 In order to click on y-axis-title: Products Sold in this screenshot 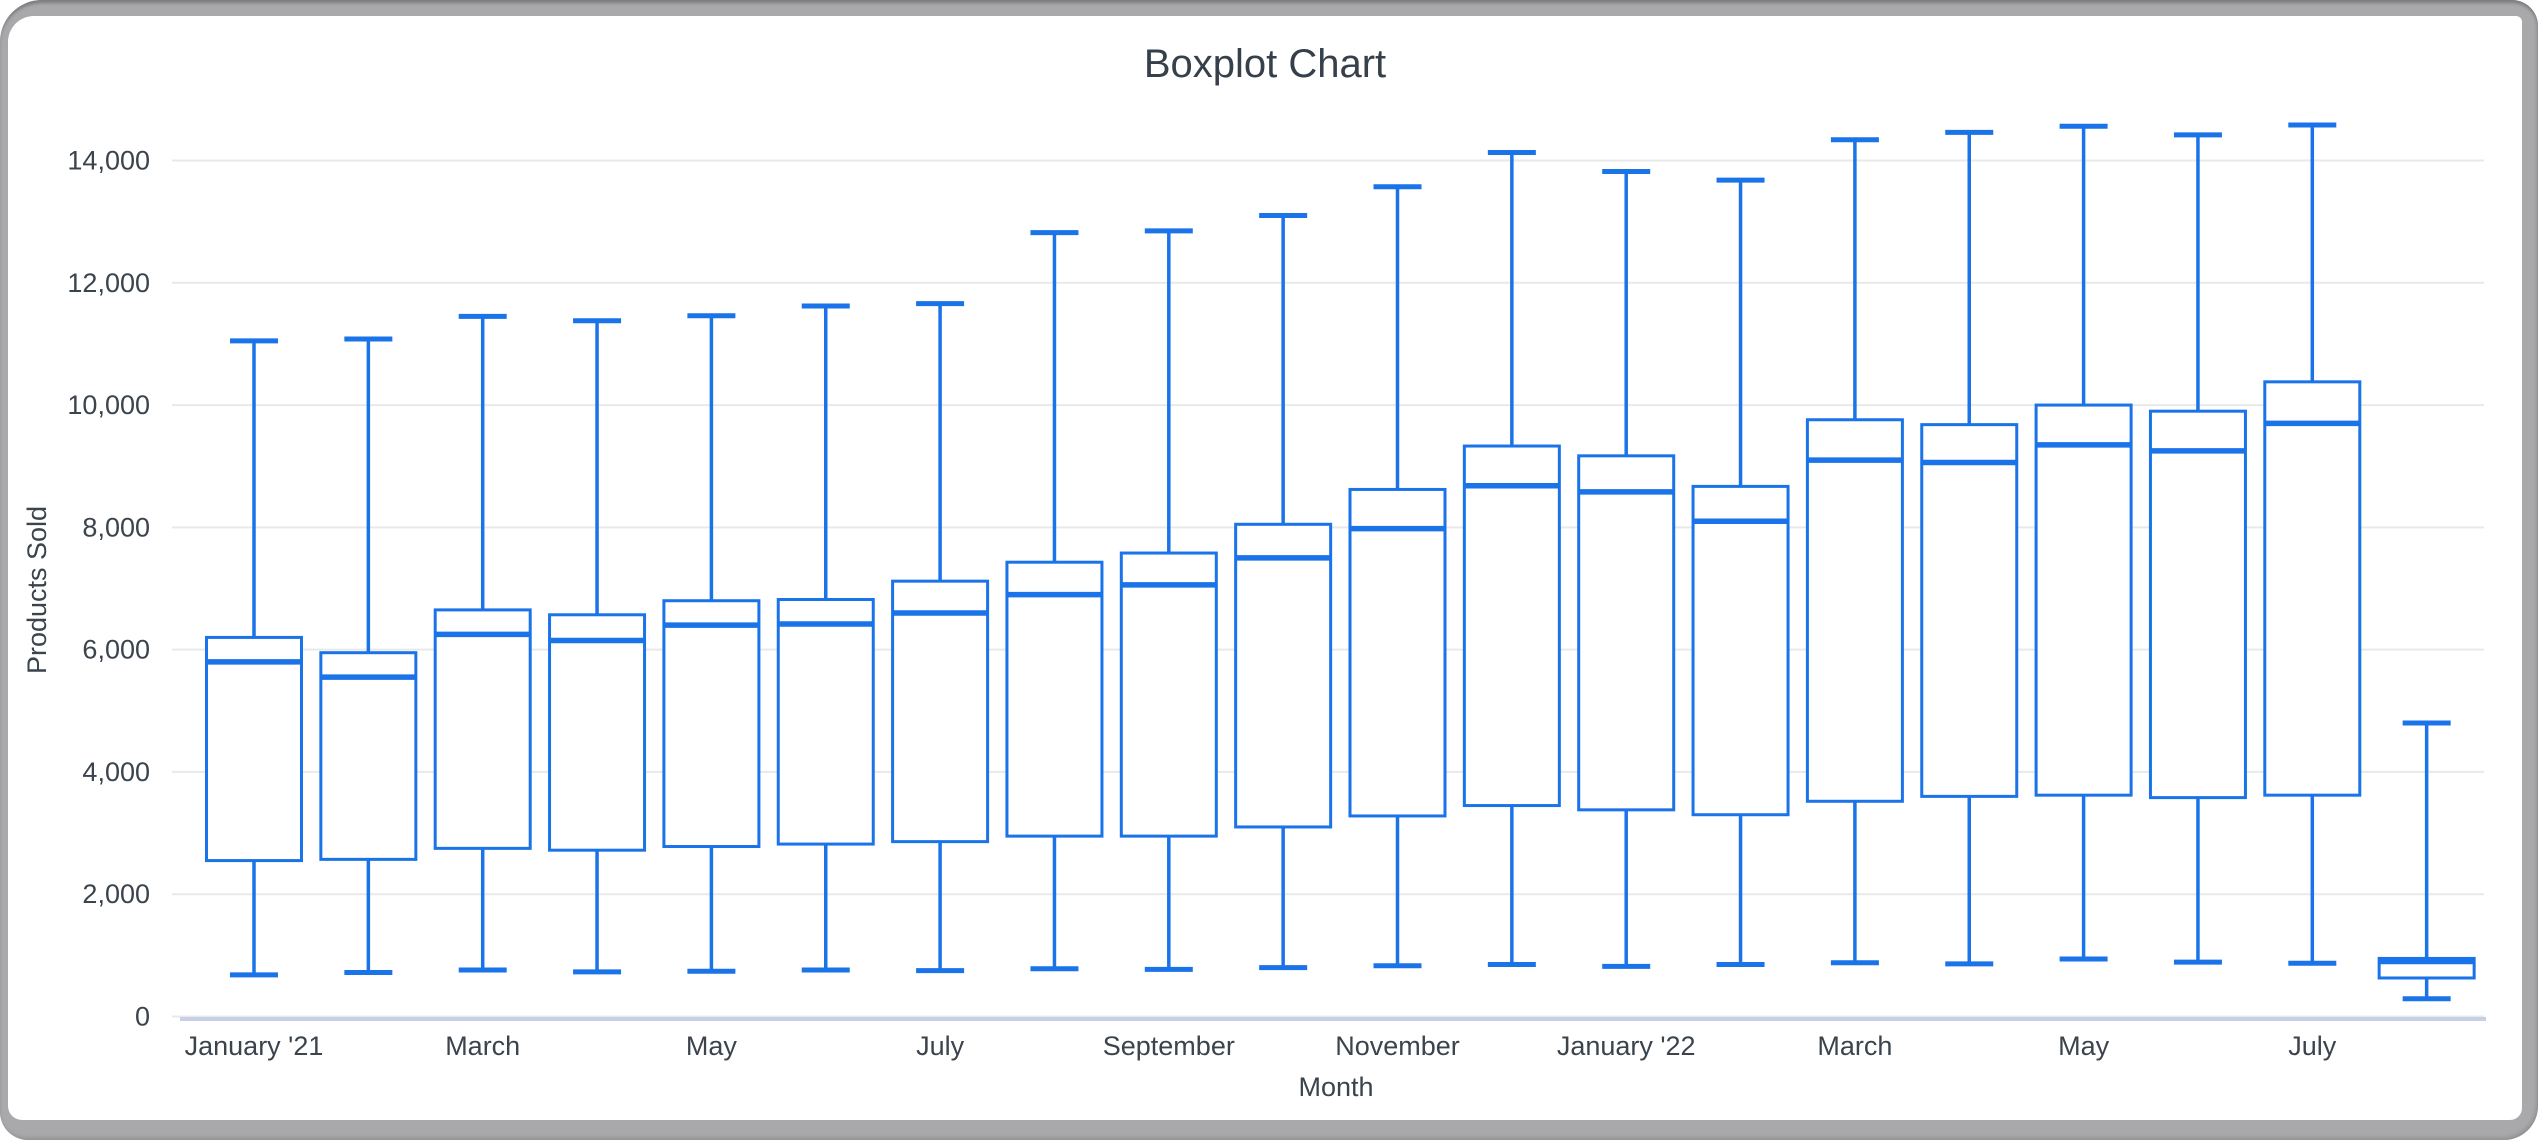, I will do `click(37, 590)`.